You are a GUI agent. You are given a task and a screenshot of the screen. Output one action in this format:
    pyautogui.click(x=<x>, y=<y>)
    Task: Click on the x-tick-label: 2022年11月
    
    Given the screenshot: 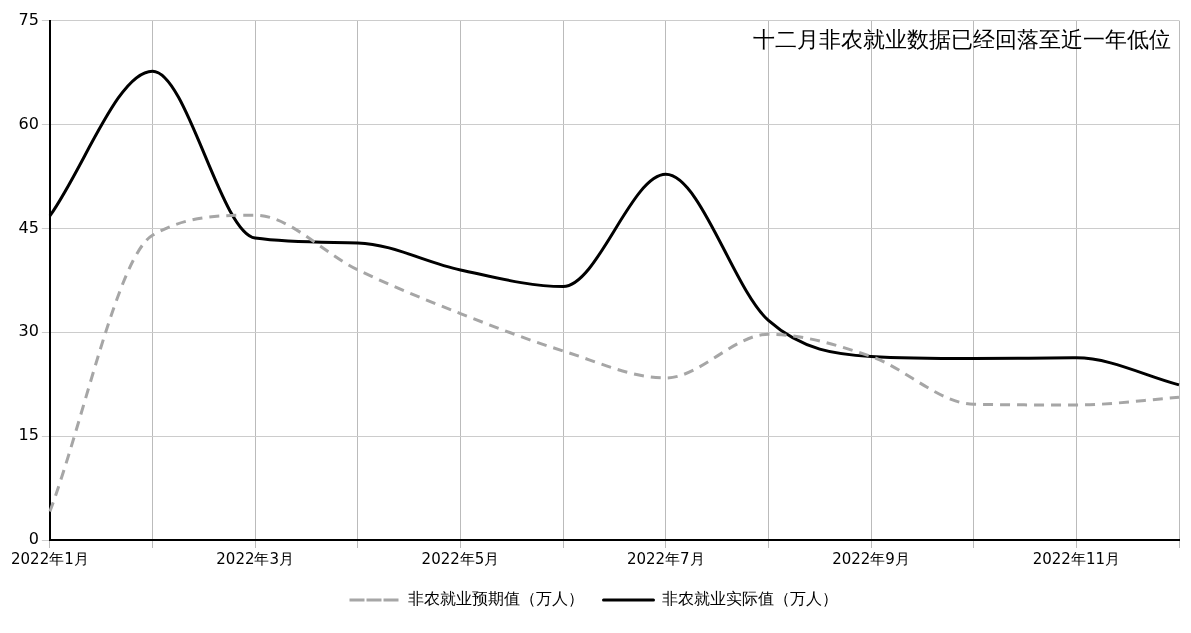 What is the action you would take?
    pyautogui.click(x=1076, y=558)
    